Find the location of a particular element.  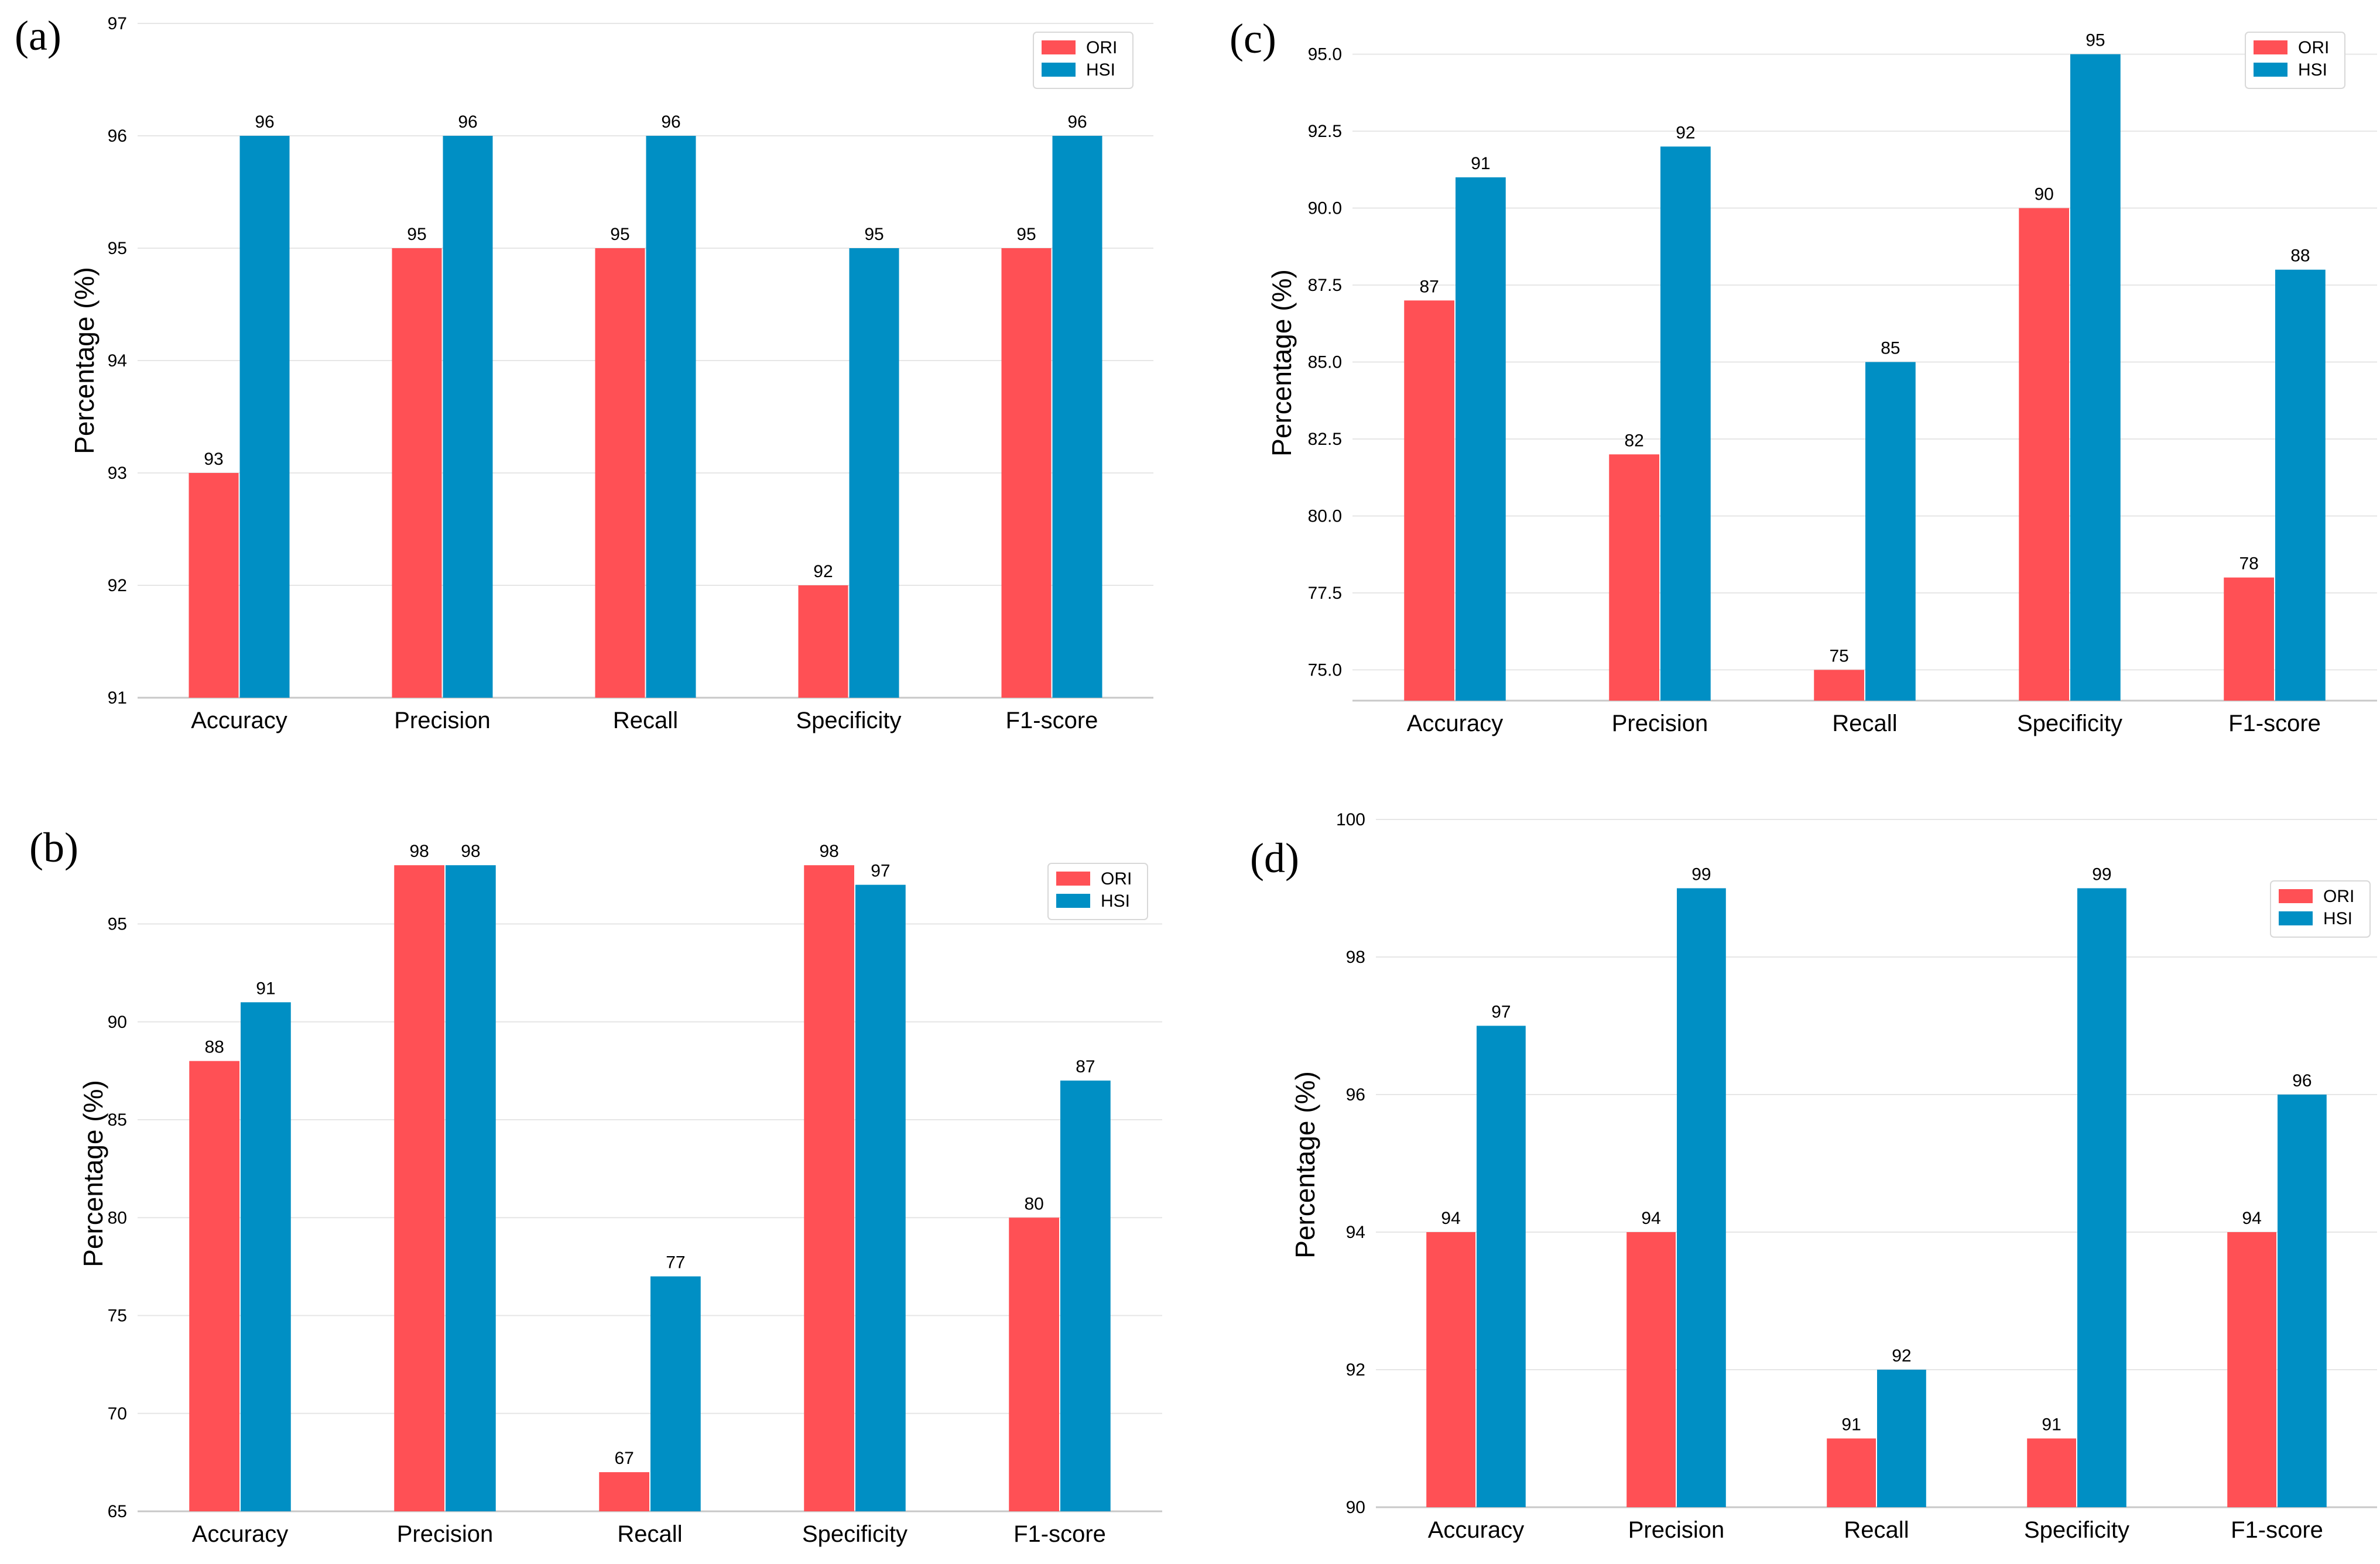

y-tick-label: 85 is located at coordinates (117, 1120).